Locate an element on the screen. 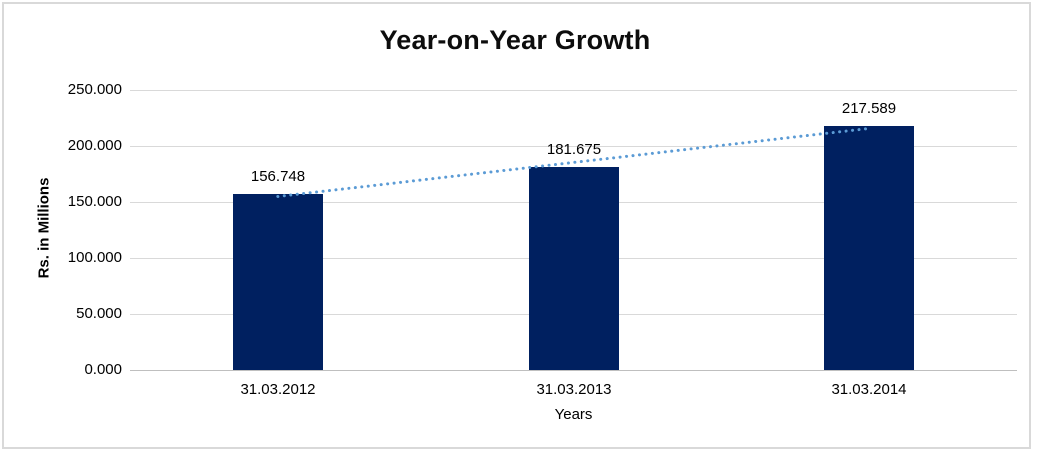 Image resolution: width=1041 pixels, height=457 pixels. x-tick-label: 31.03.2012 is located at coordinates (278, 389).